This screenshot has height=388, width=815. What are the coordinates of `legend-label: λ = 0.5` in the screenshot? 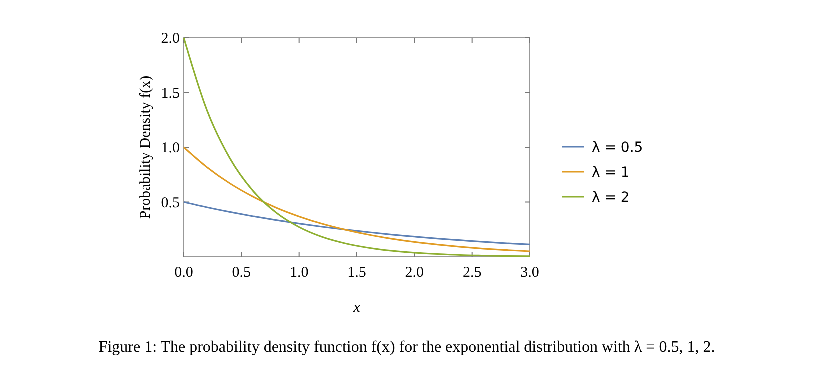 It's located at (618, 148).